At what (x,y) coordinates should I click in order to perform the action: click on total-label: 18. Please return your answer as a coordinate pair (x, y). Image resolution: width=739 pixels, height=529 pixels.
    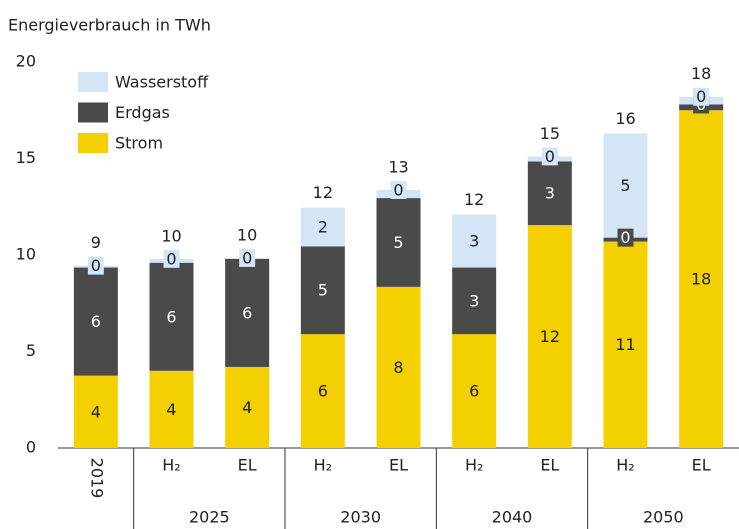
    Looking at the image, I should click on (701, 73).